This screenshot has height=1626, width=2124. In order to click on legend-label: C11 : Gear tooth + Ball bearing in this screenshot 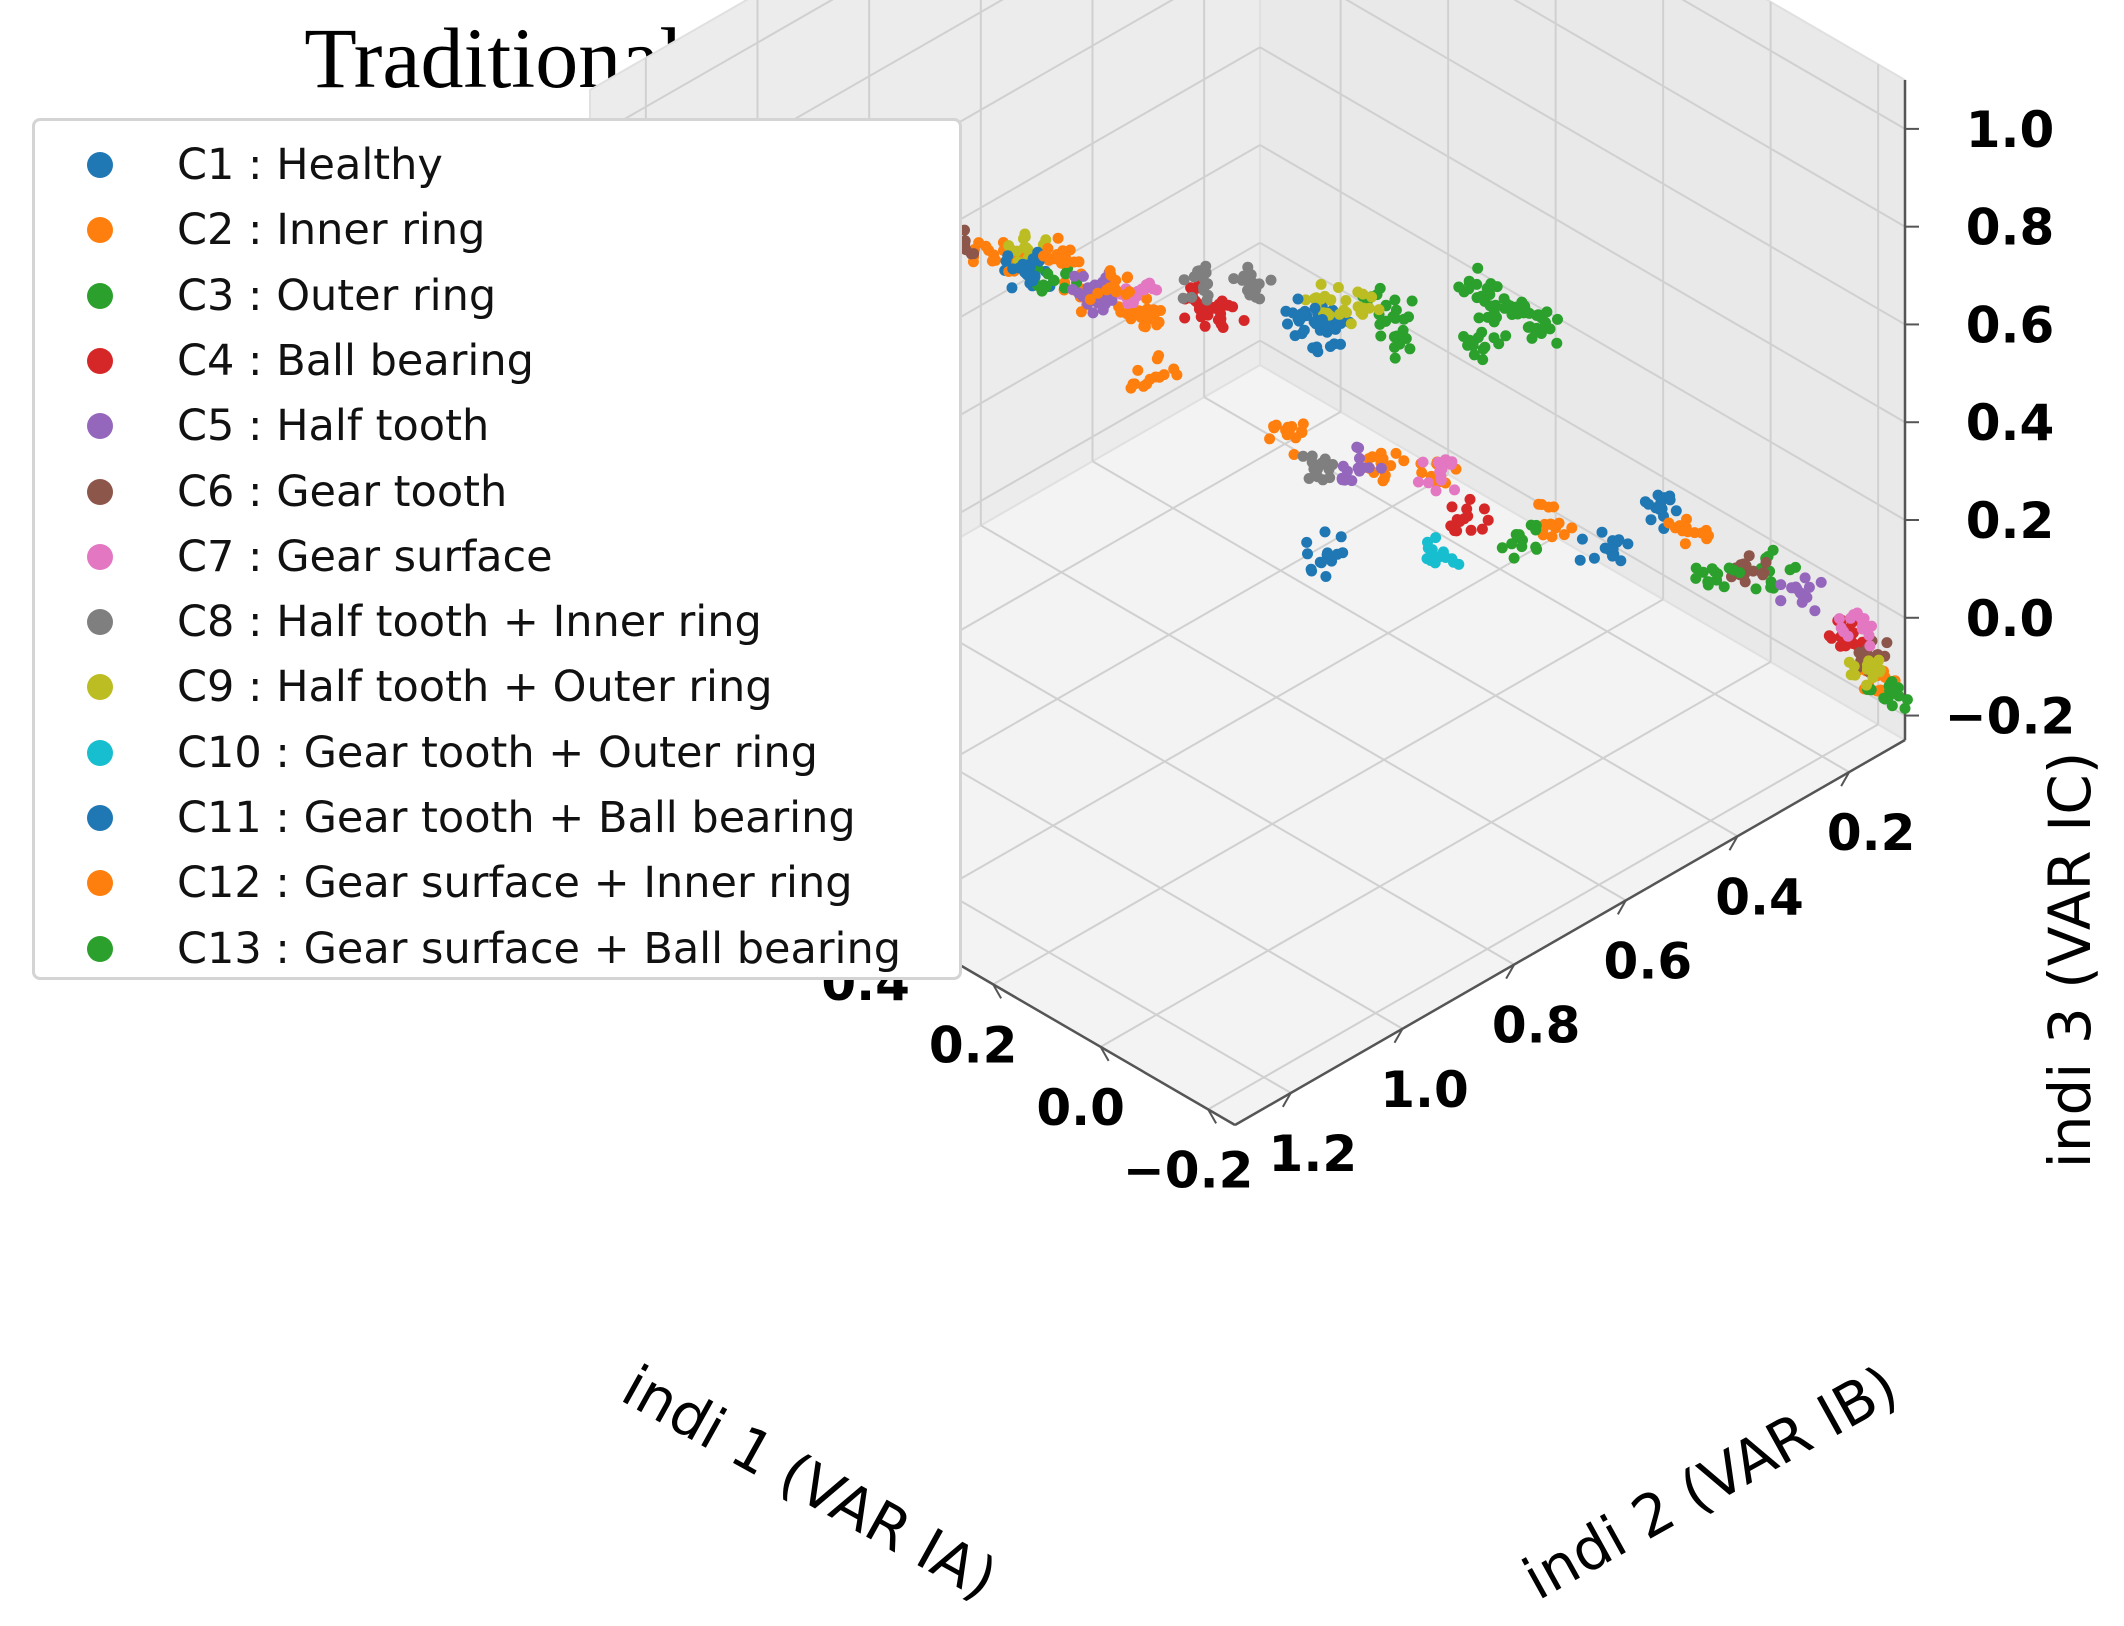, I will do `click(516, 818)`.